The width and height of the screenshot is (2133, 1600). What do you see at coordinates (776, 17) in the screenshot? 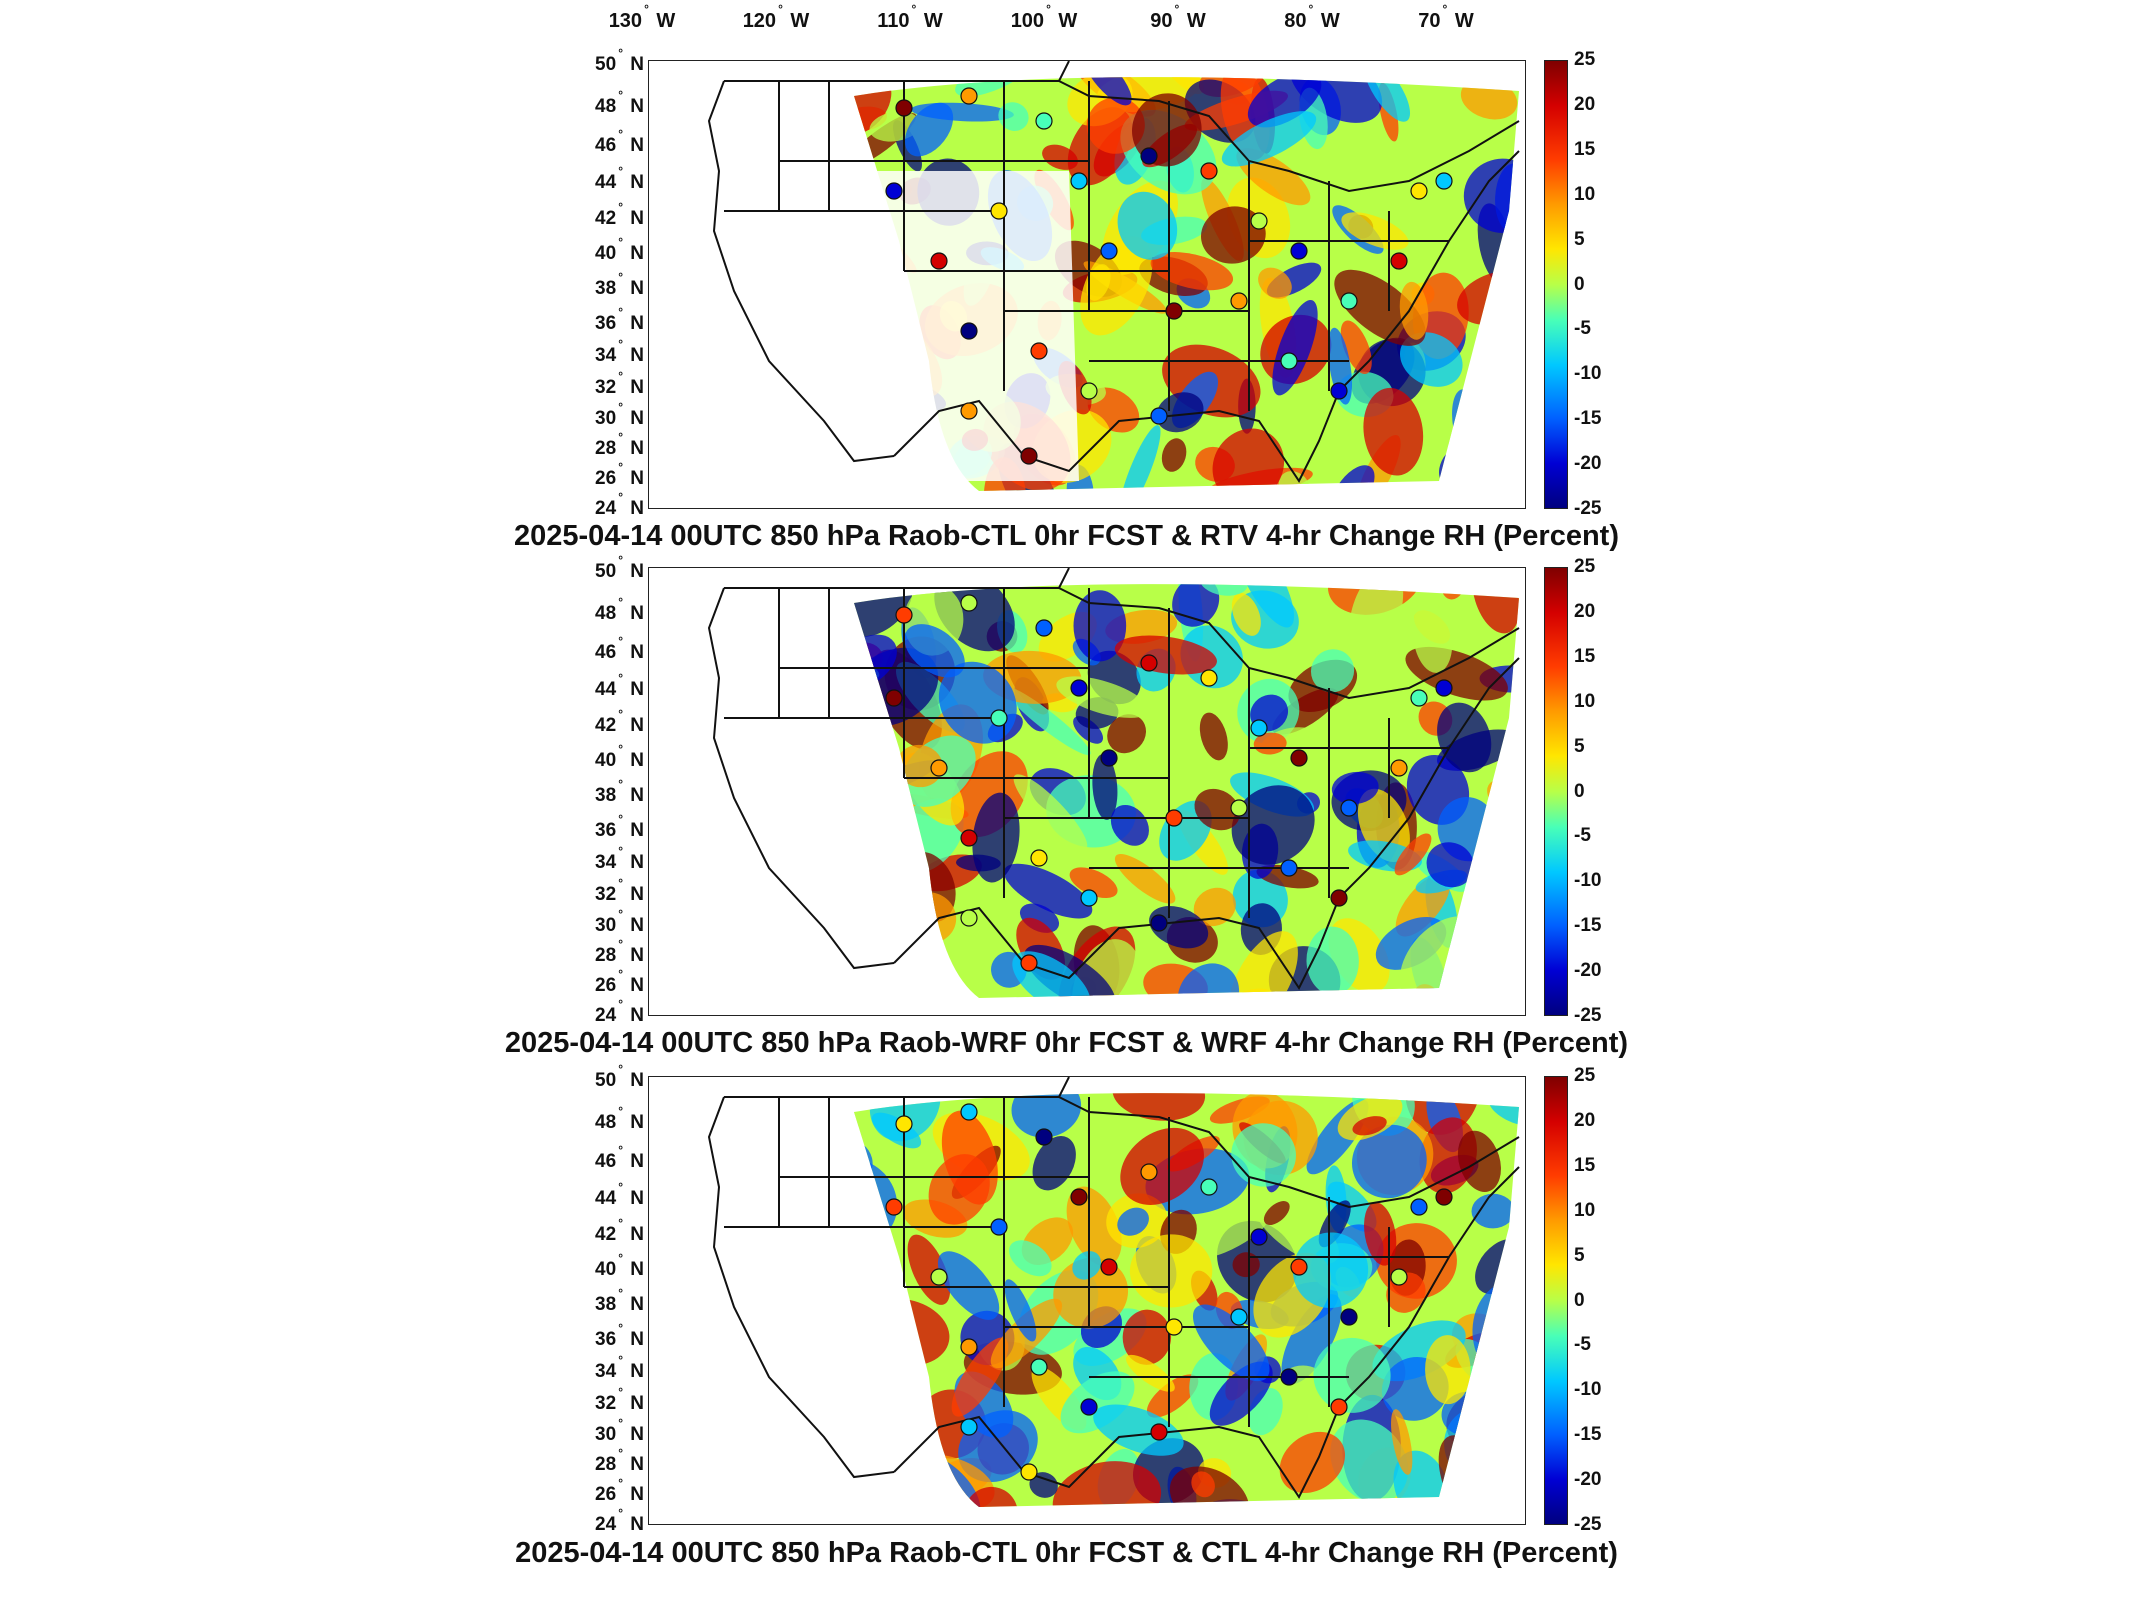
I see `lon-label: 120° W` at bounding box center [776, 17].